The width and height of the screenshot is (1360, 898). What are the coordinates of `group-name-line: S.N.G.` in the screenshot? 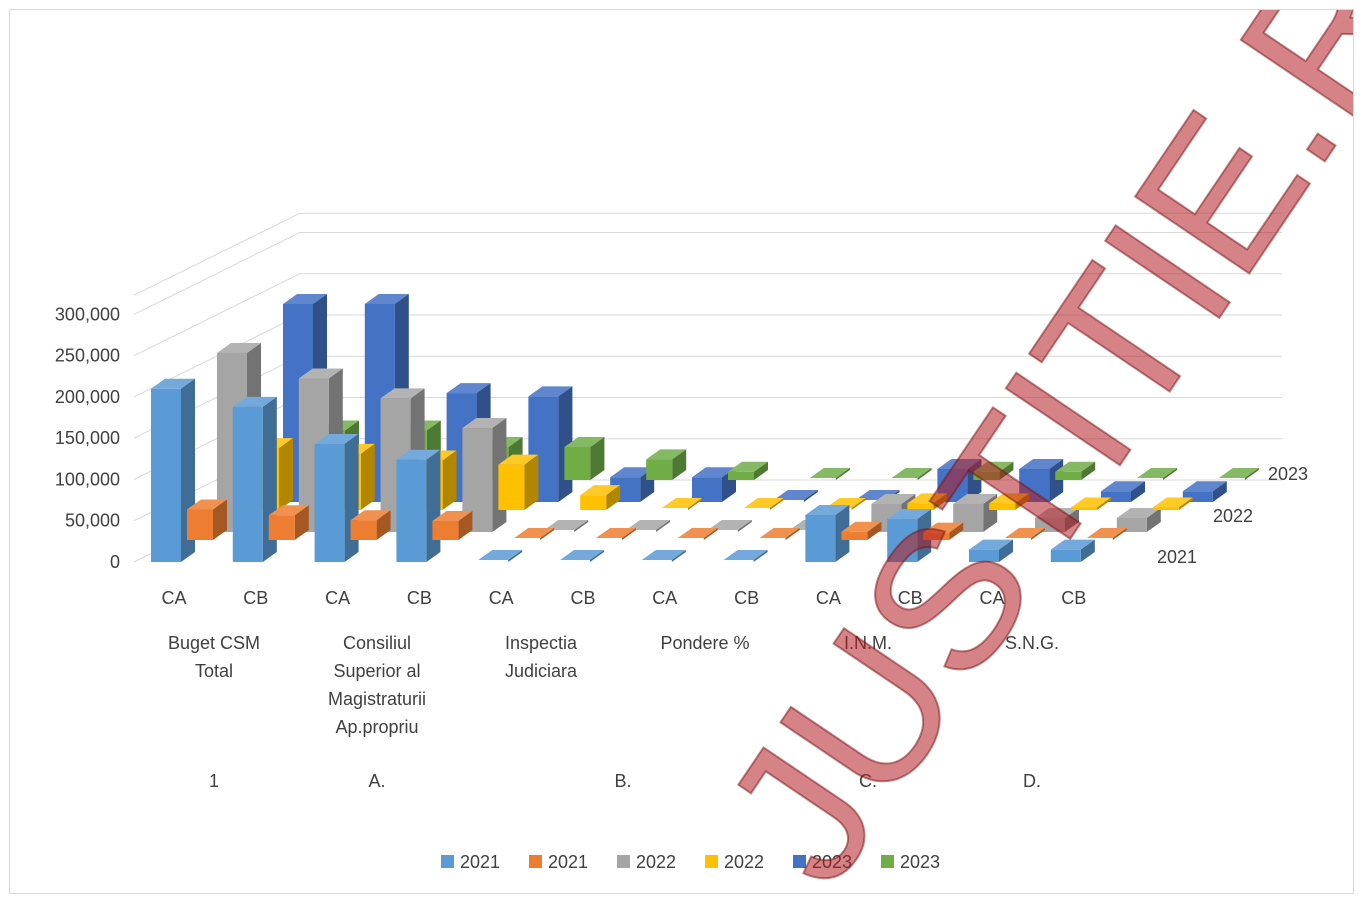 It's located at (1032, 643).